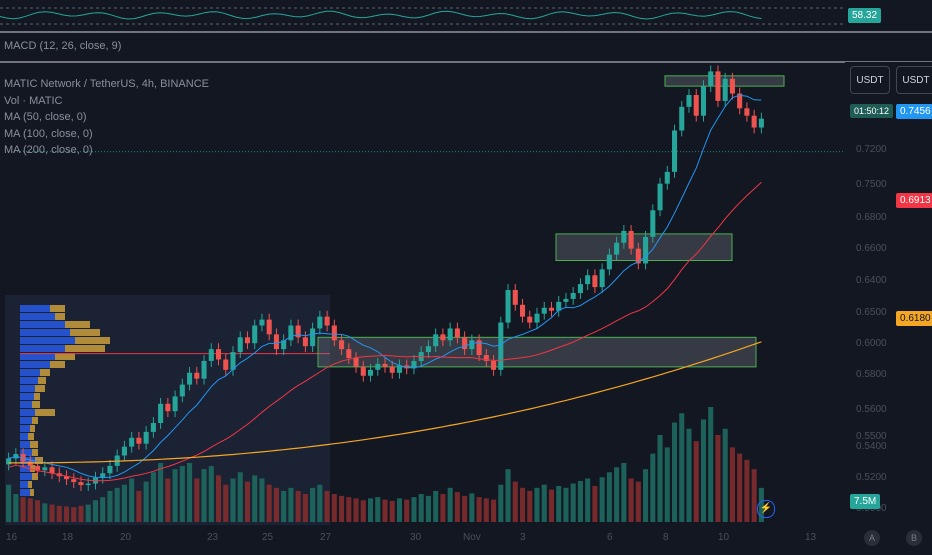 The height and width of the screenshot is (555, 932). Describe the element at coordinates (63, 46) in the screenshot. I see `macd-label: MACD (12, 26, close, 9)` at that location.